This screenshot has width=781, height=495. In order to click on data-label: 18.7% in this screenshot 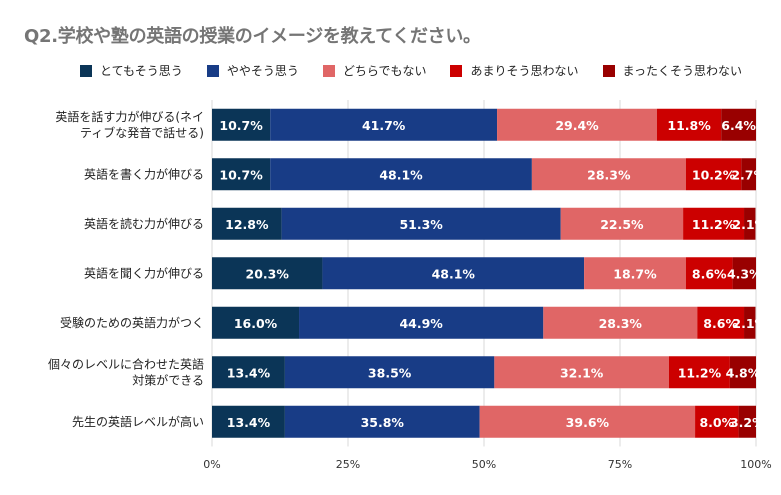, I will do `click(635, 273)`.